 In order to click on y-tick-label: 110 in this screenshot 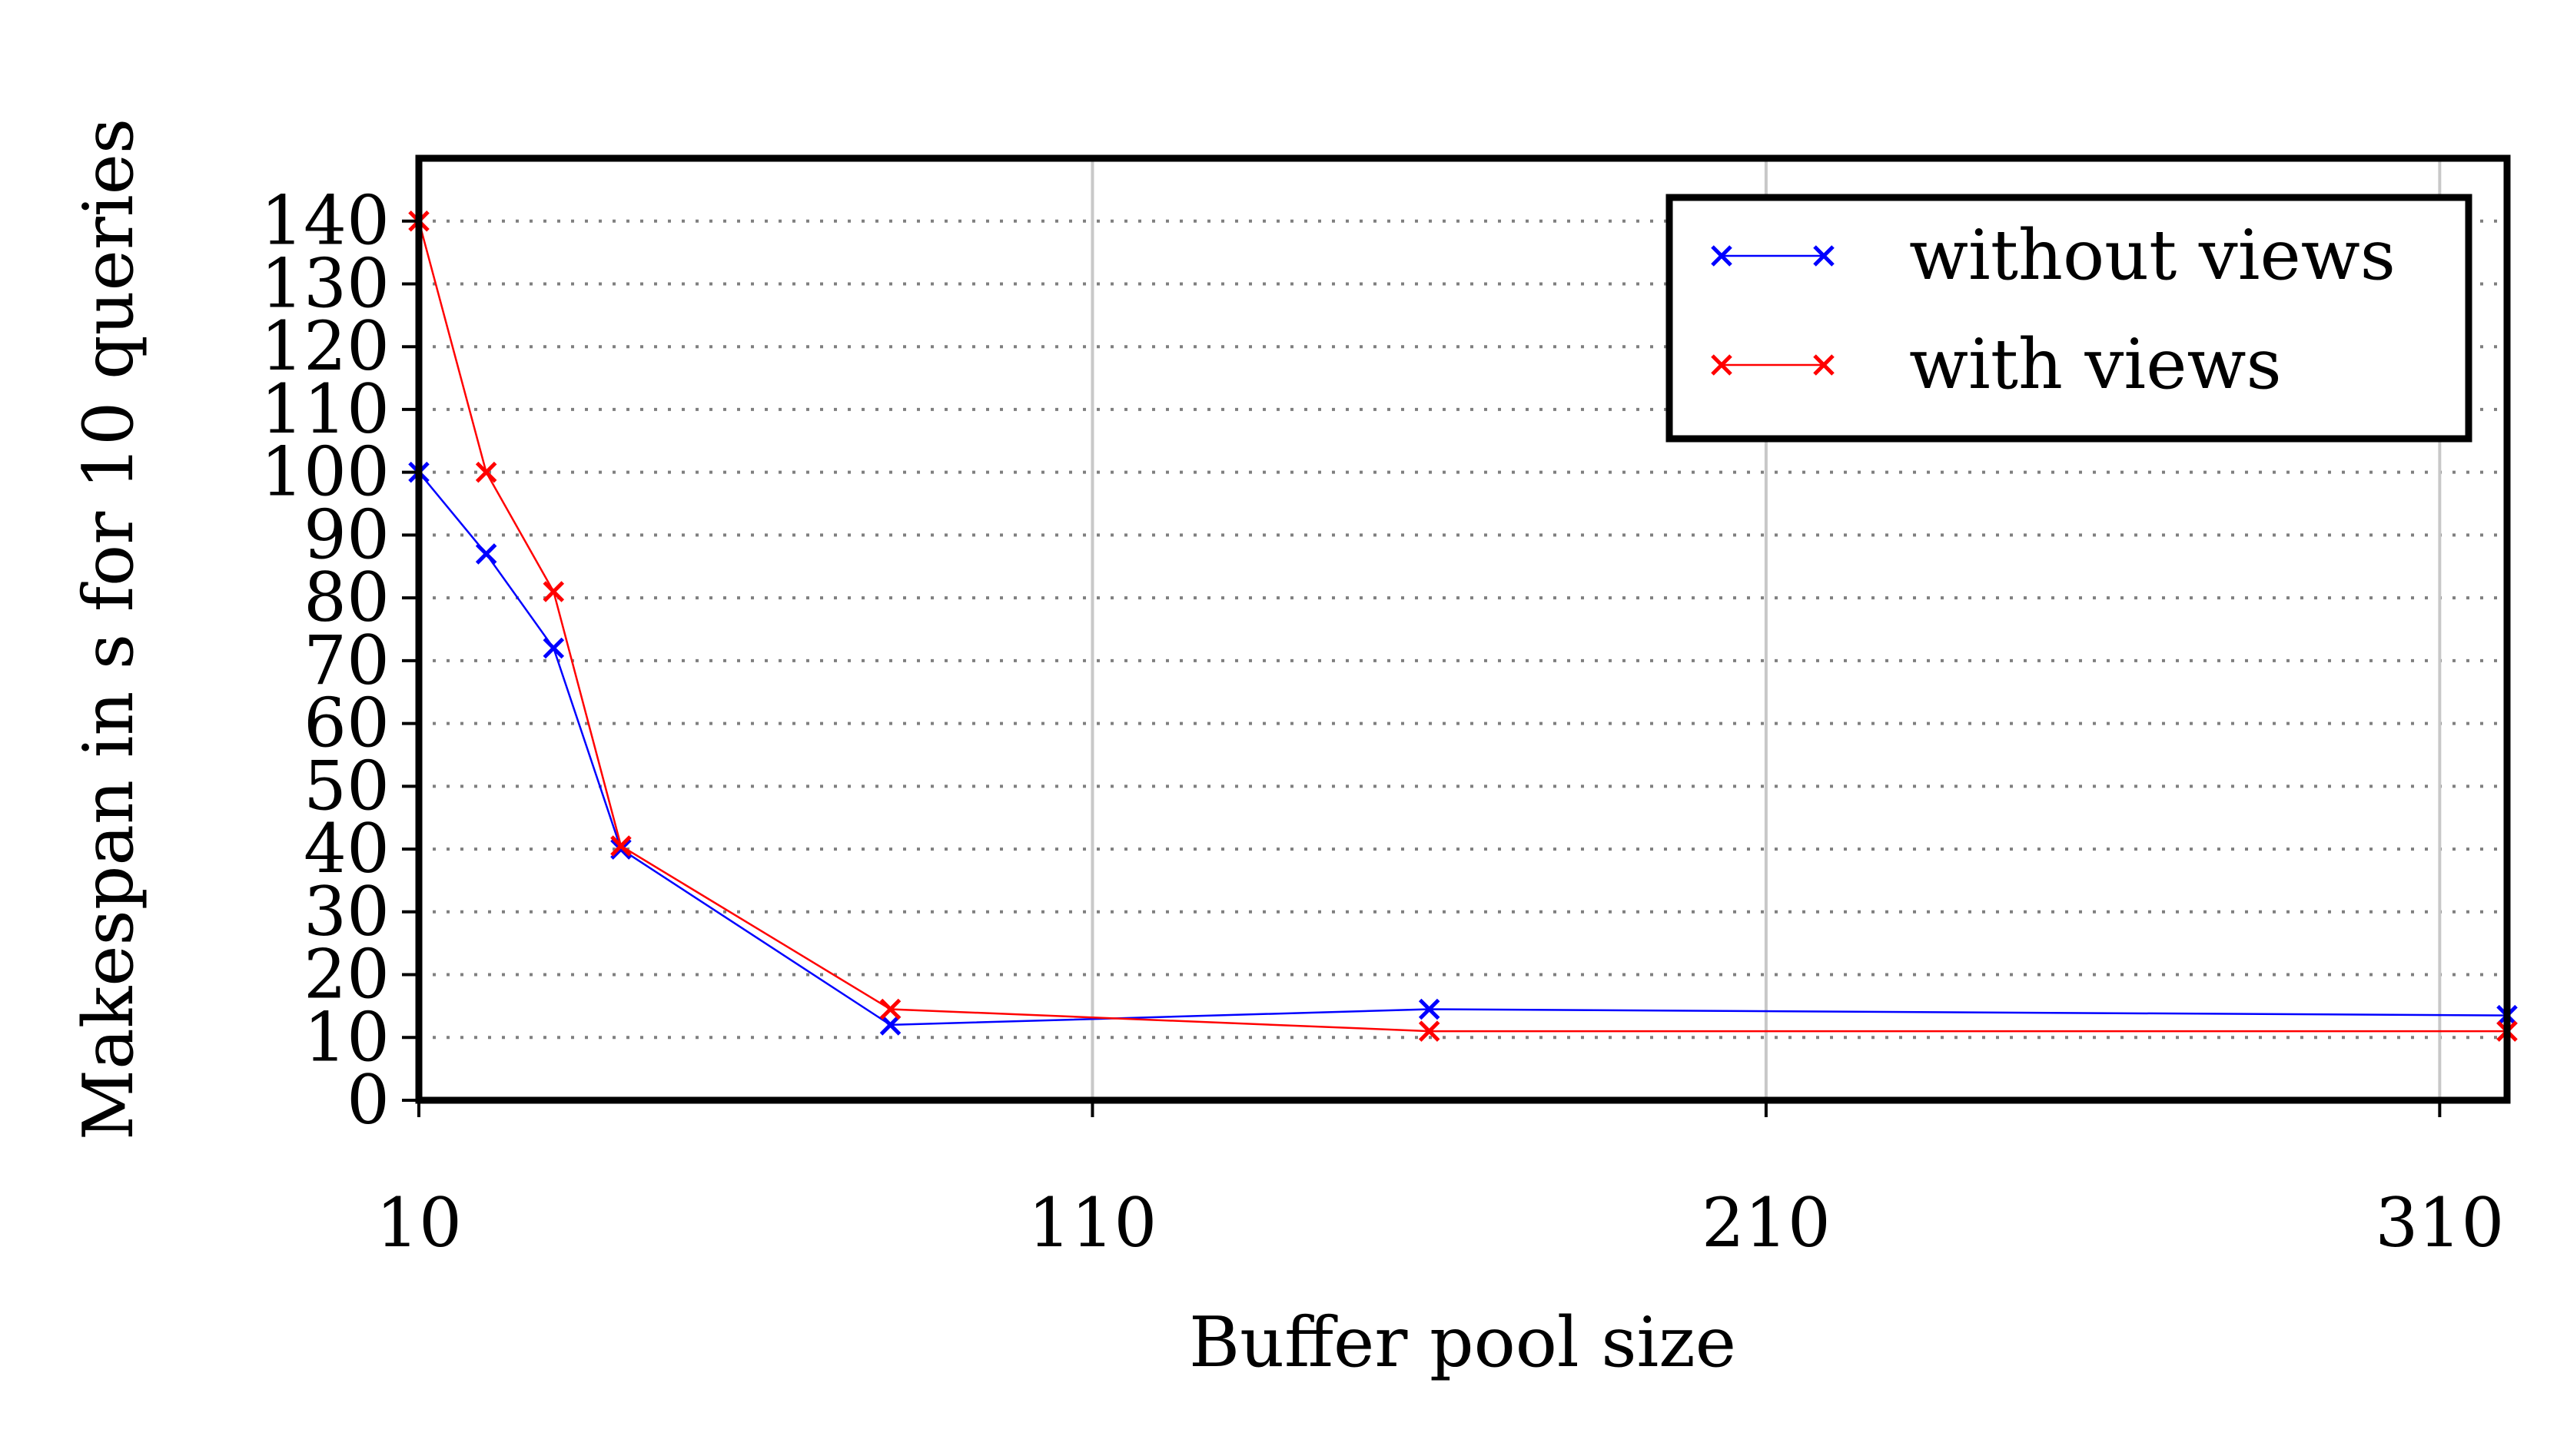, I will do `click(326, 409)`.